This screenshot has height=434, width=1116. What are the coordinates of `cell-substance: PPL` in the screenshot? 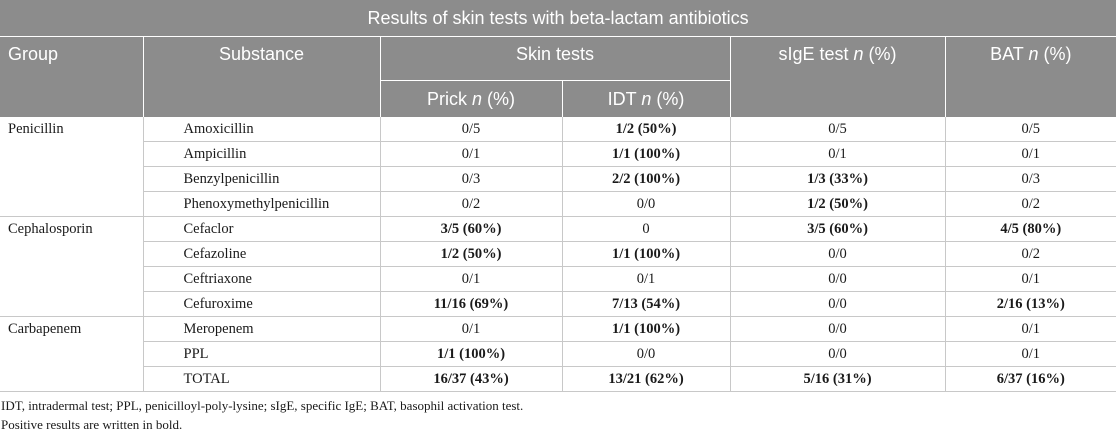 It's located at (261, 354).